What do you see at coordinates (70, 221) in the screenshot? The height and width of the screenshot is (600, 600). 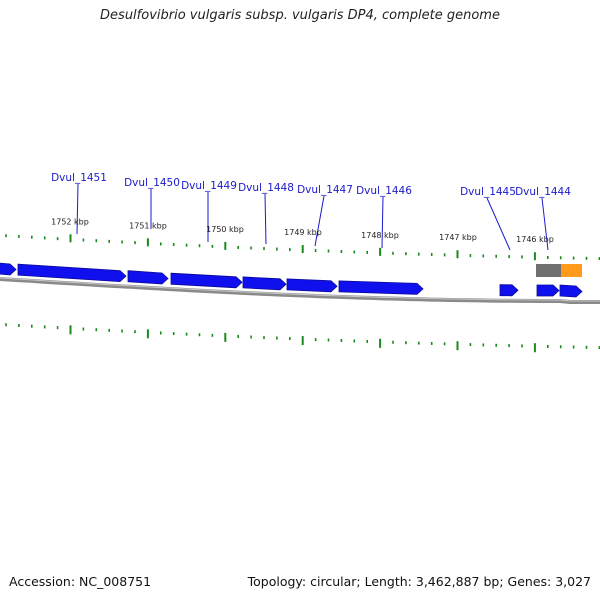 I see `kbp-label: 1752 kbp` at bounding box center [70, 221].